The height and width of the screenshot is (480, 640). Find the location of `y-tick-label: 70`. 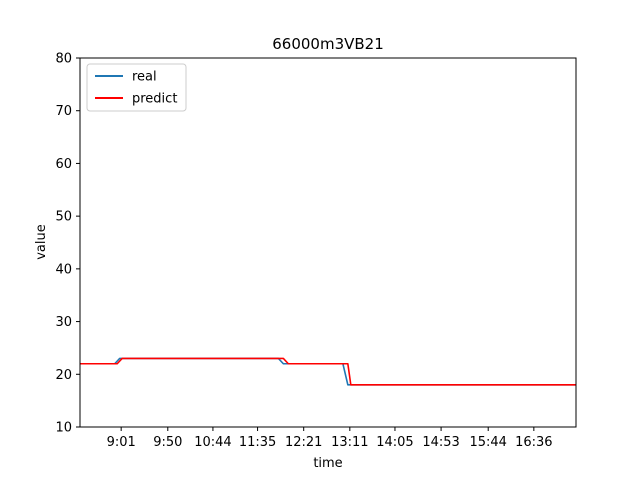

y-tick-label: 70 is located at coordinates (63, 111).